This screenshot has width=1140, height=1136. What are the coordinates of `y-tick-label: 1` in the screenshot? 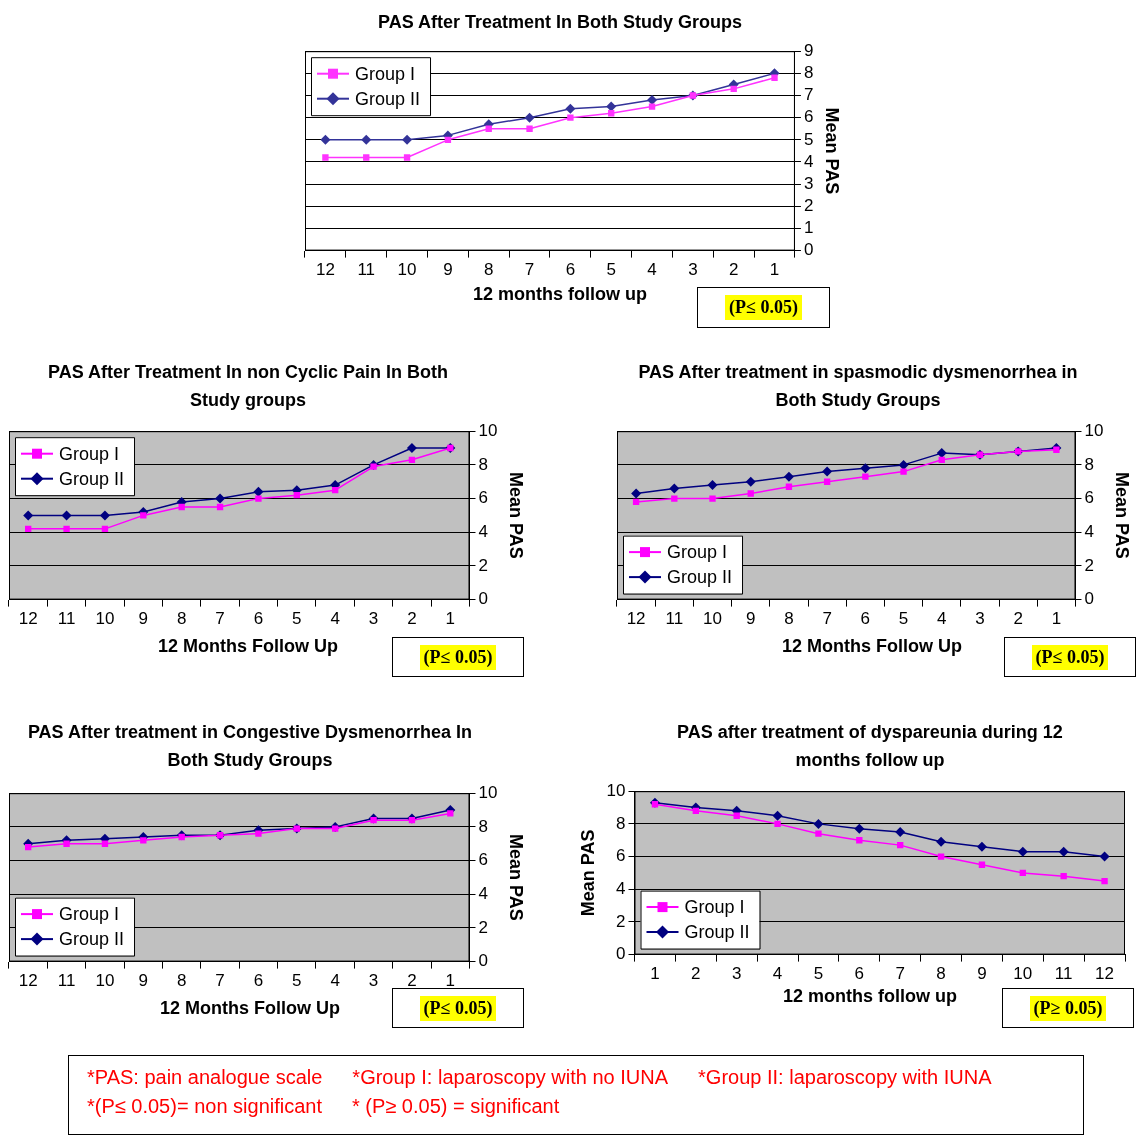 It's located at (808, 228).